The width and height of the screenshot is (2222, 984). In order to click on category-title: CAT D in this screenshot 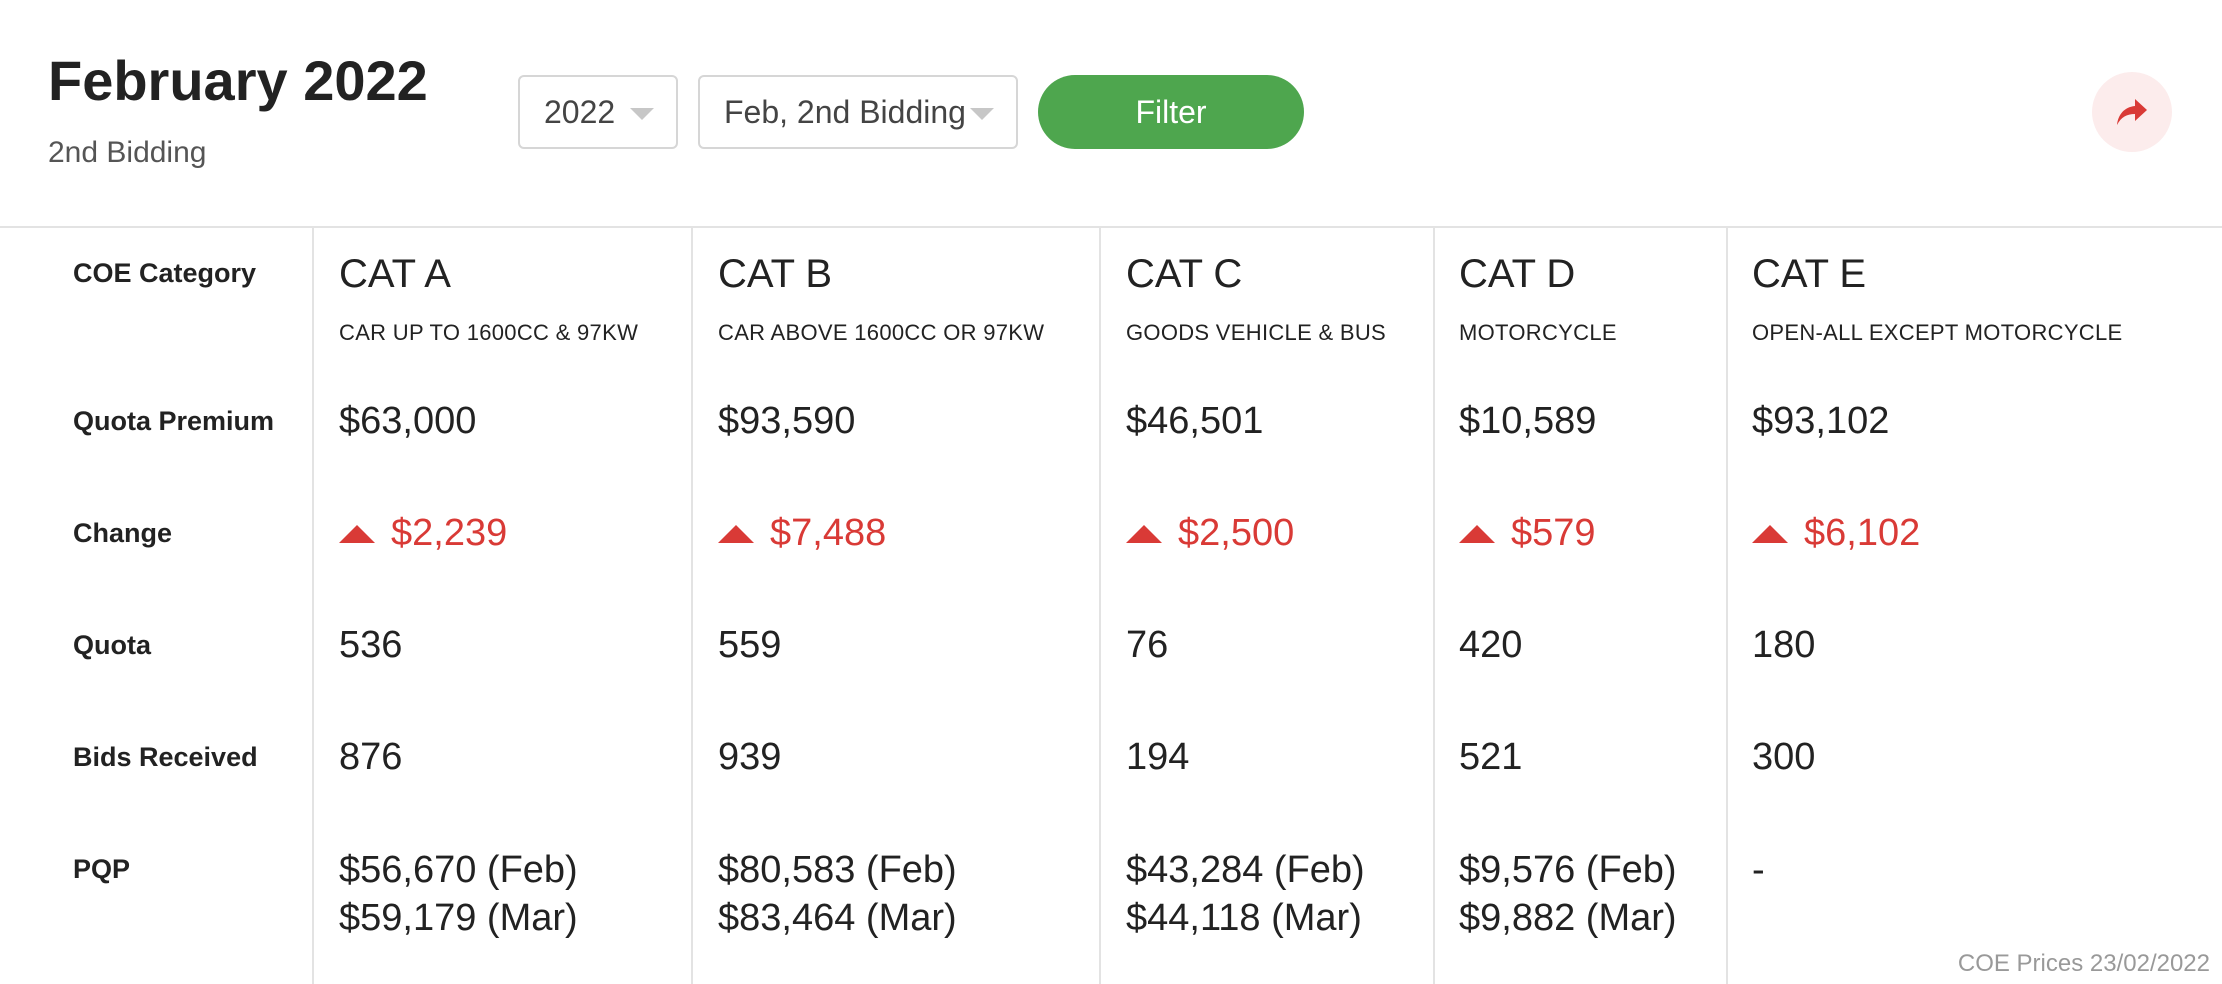, I will do `click(1517, 274)`.